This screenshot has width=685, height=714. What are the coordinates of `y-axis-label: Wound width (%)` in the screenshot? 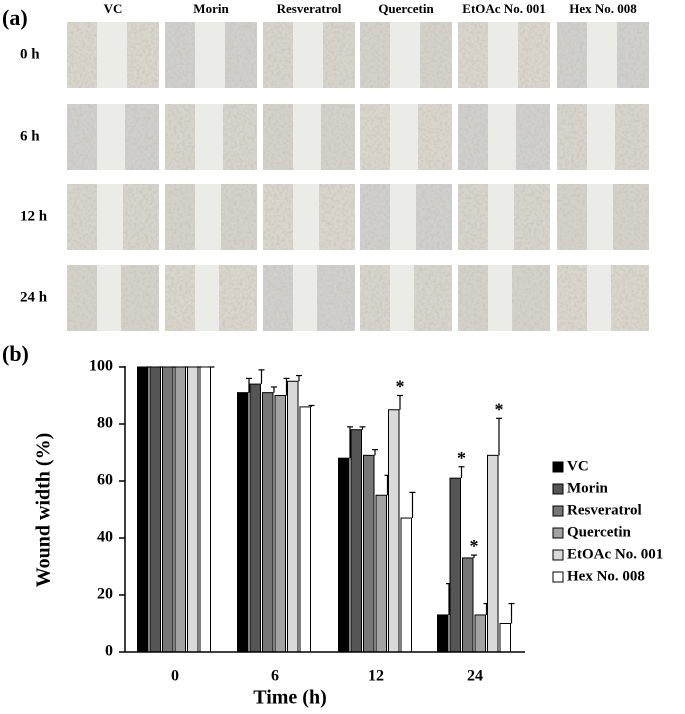 It's located at (44, 510).